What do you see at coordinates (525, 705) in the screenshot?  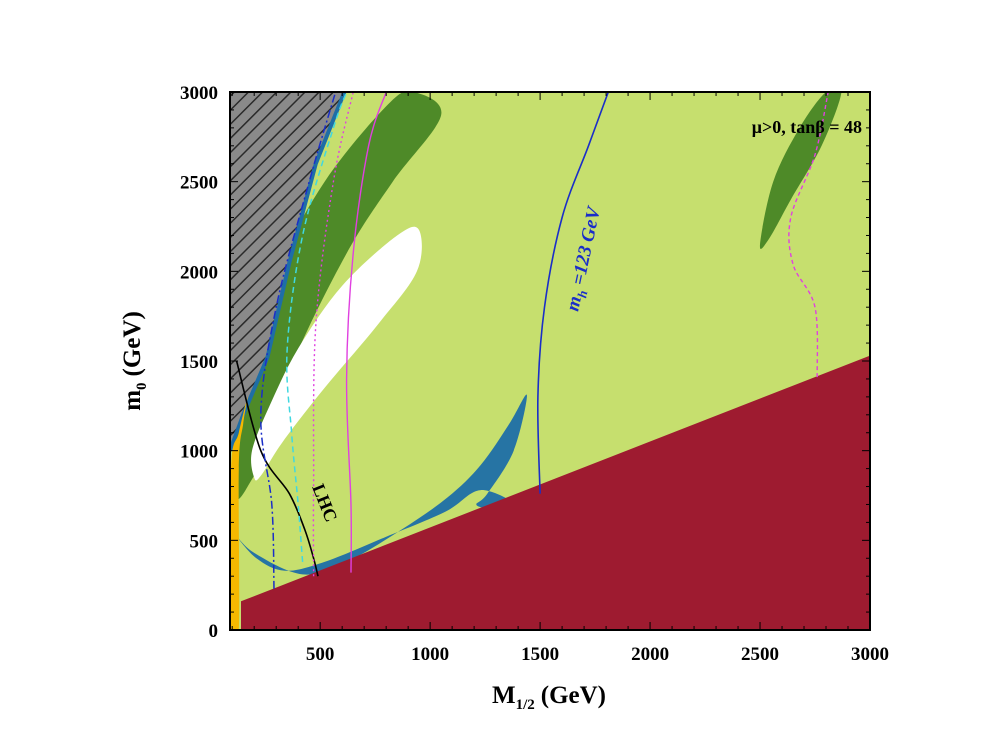 I see `x-axis-title-sub: 1/2` at bounding box center [525, 705].